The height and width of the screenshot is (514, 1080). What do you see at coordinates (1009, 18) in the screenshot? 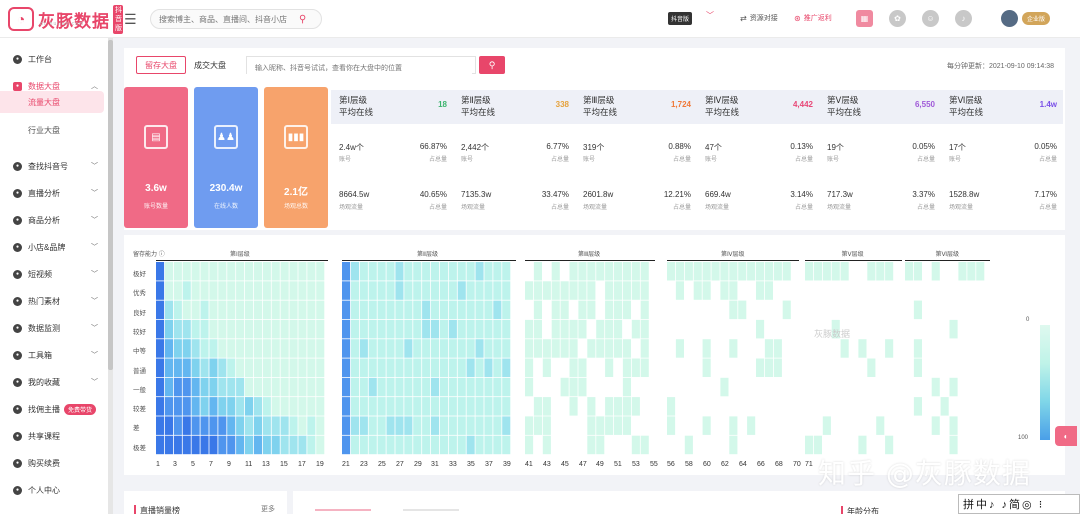
I see `avatar` at bounding box center [1009, 18].